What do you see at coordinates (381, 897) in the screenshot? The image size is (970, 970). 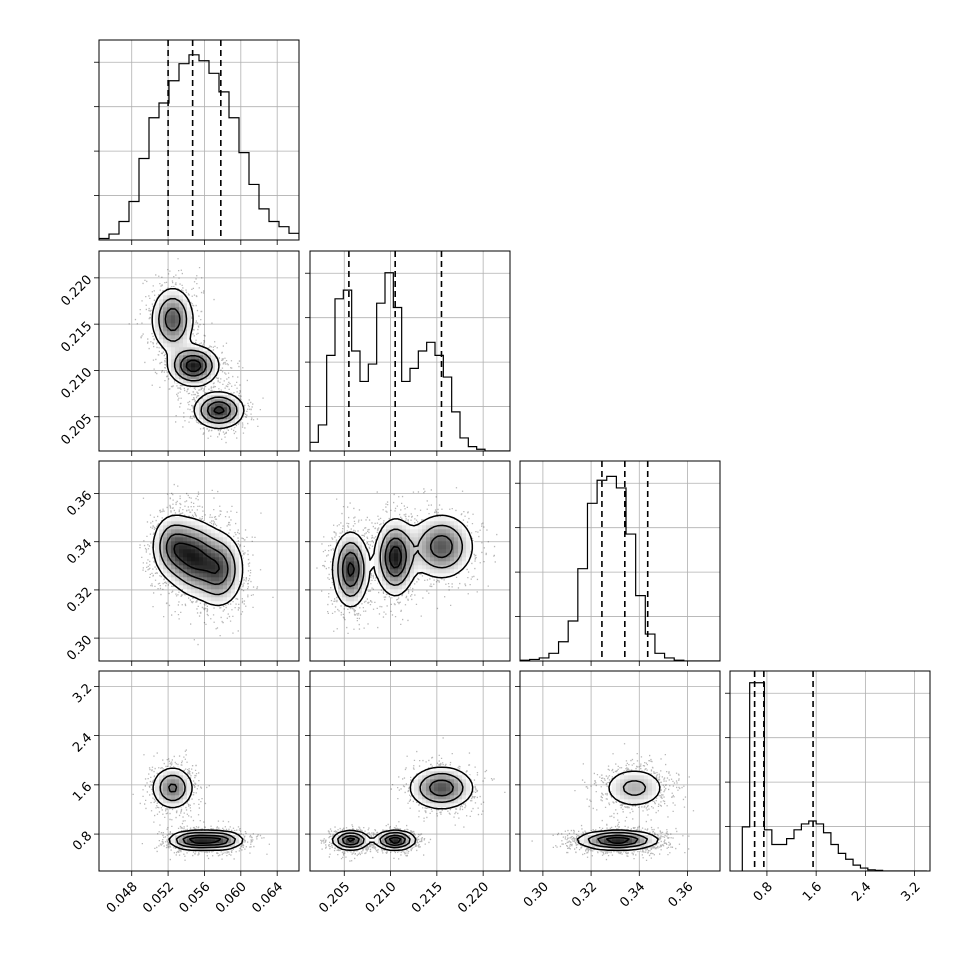 I see `x-tick-label-p1: 0.210` at bounding box center [381, 897].